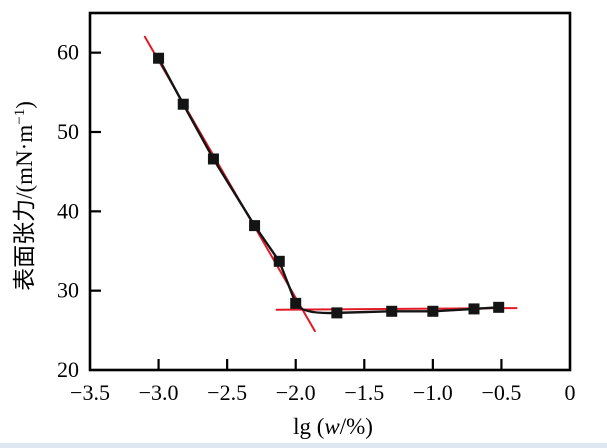  What do you see at coordinates (159, 392) in the screenshot?
I see `x-axis-tick-label: −3.0` at bounding box center [159, 392].